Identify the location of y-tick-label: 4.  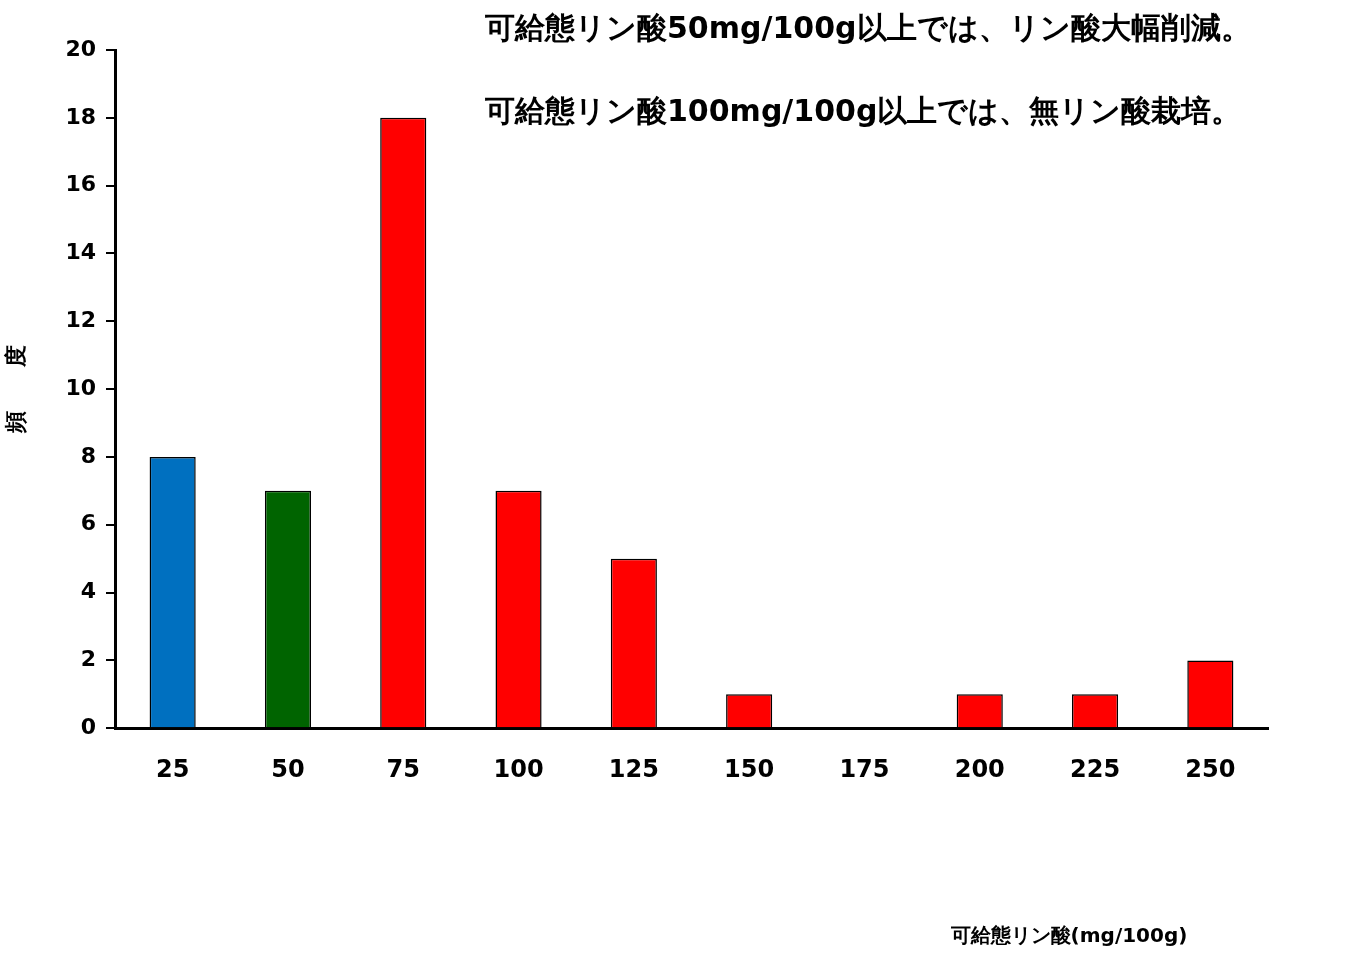
(88, 591).